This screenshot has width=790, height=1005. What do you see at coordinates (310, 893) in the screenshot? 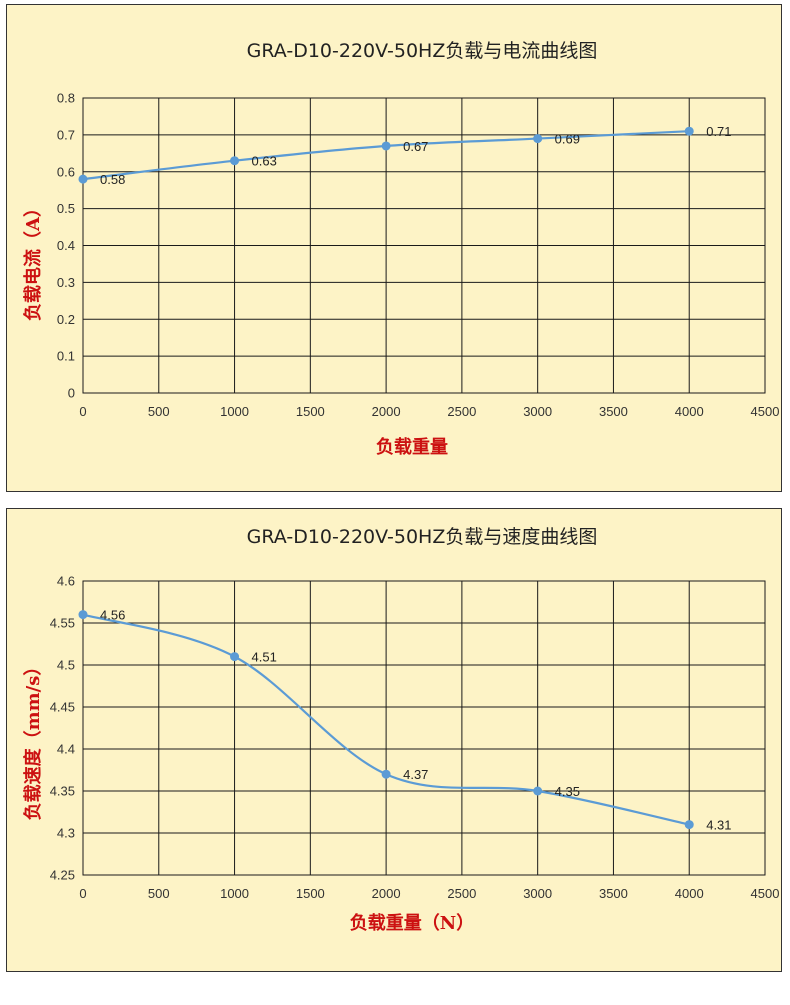
I see `speed-x-tick-label: 1500` at bounding box center [310, 893].